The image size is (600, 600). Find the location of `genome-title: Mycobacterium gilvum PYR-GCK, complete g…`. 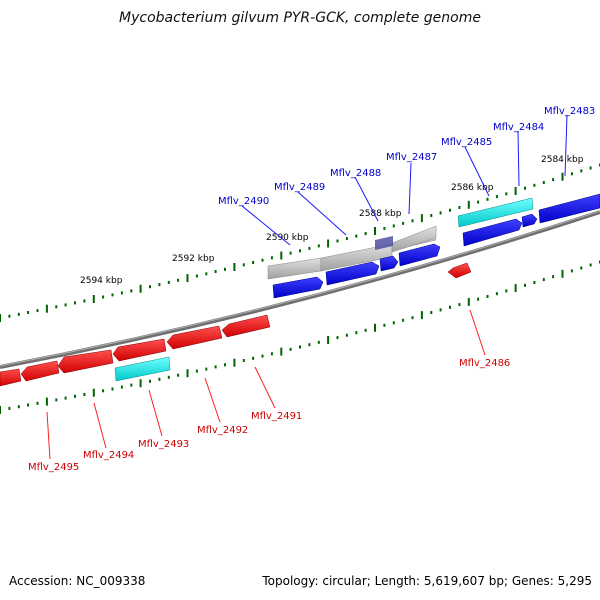

genome-title: Mycobacterium gilvum PYR-GCK, complete g… is located at coordinates (300, 18).